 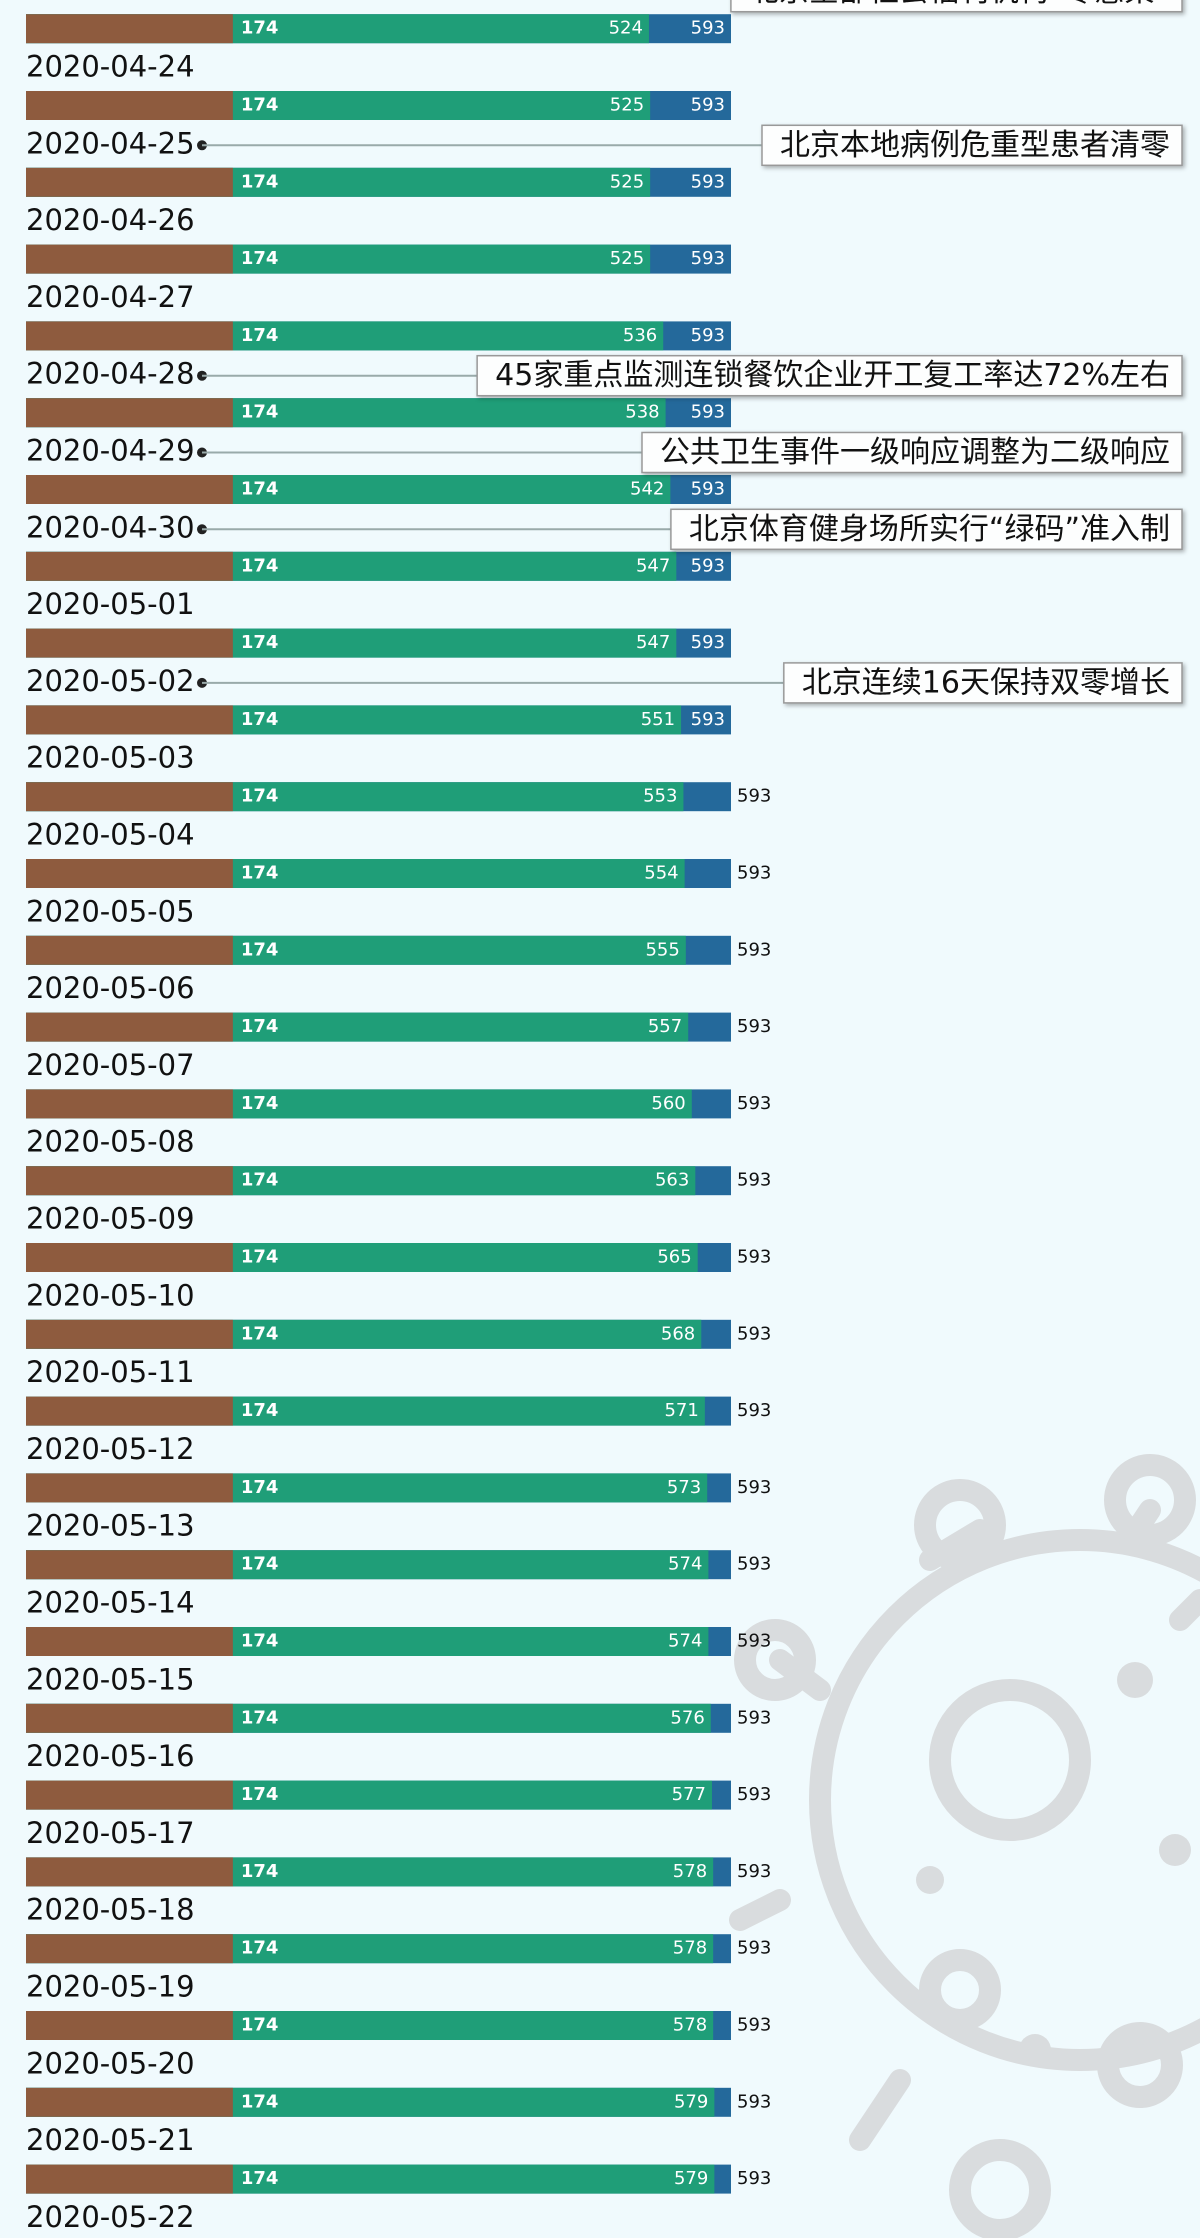 What do you see at coordinates (110, 1679) in the screenshot?
I see `date-label: 2020-05-15` at bounding box center [110, 1679].